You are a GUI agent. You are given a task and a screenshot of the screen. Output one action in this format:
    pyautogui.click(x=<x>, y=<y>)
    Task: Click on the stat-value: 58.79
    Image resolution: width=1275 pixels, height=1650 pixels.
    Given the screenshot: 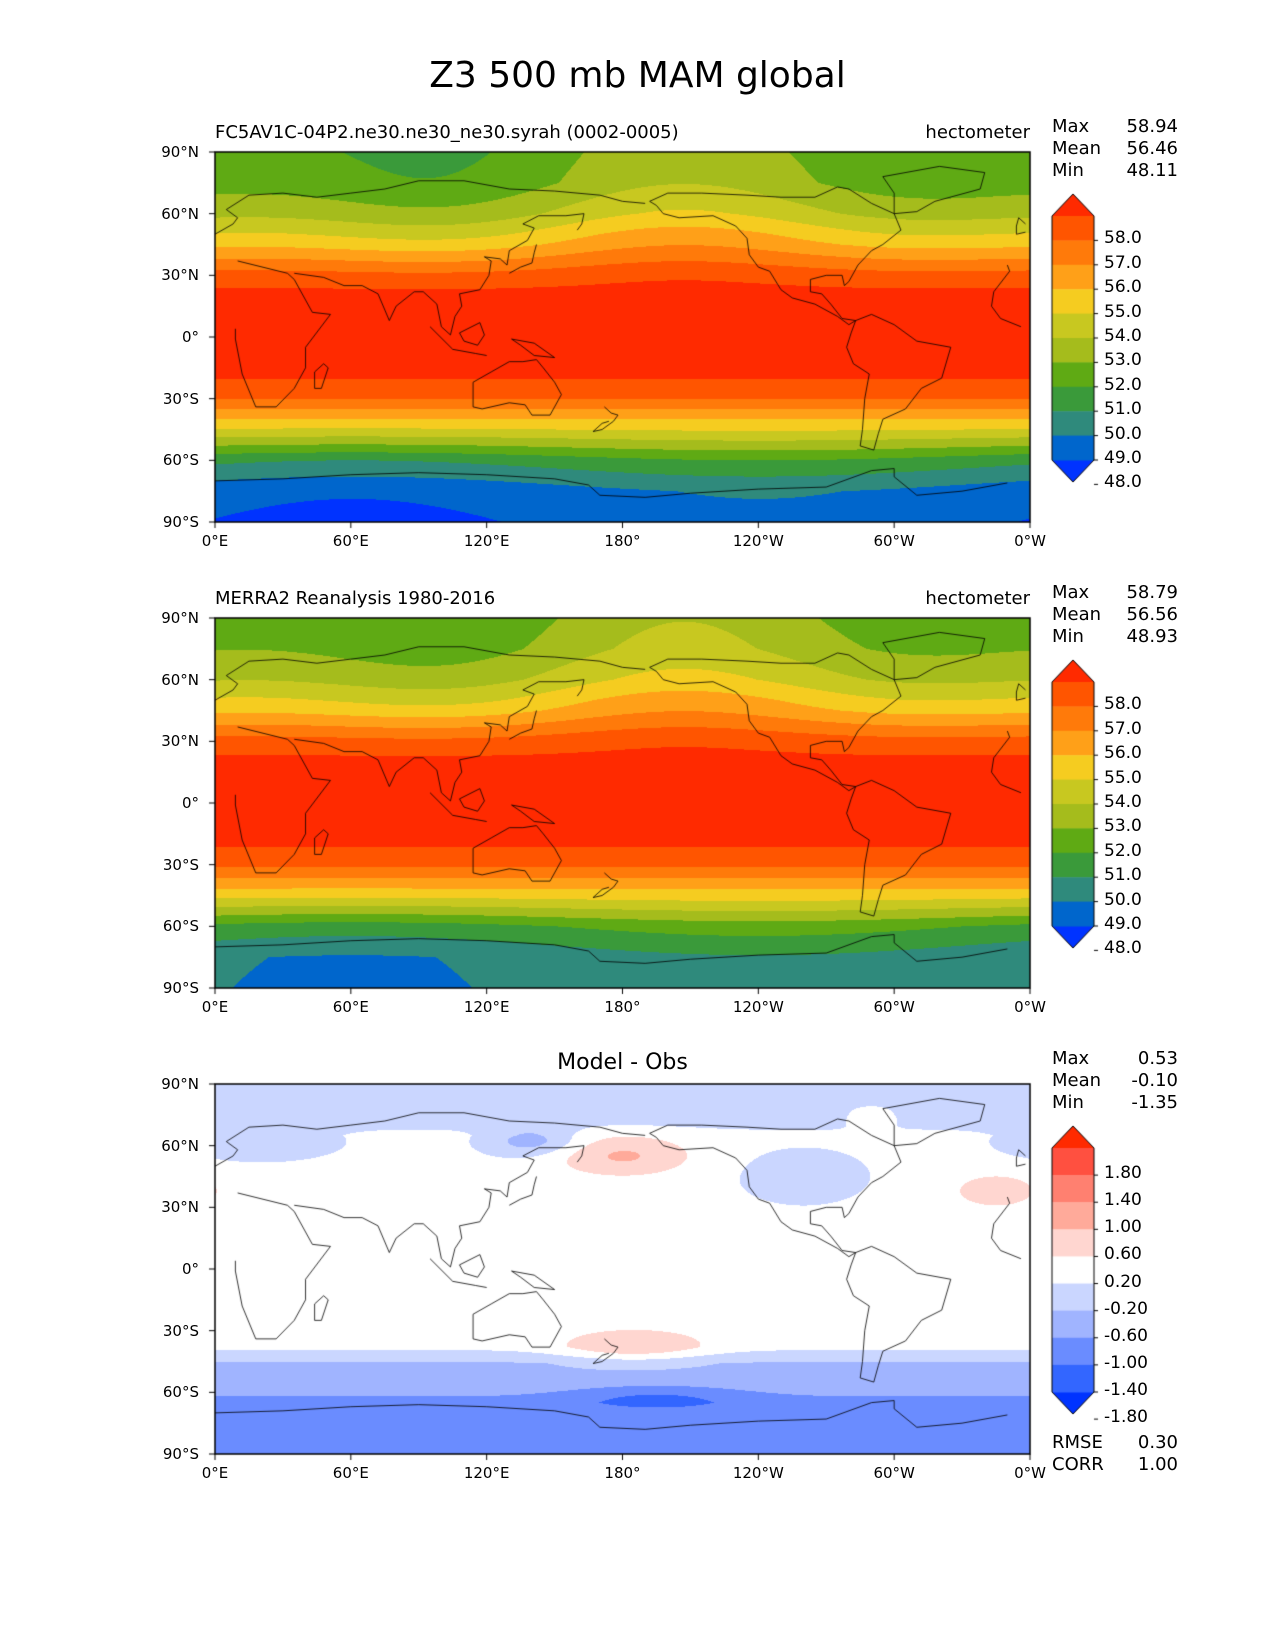 What is the action you would take?
    pyautogui.click(x=1152, y=592)
    